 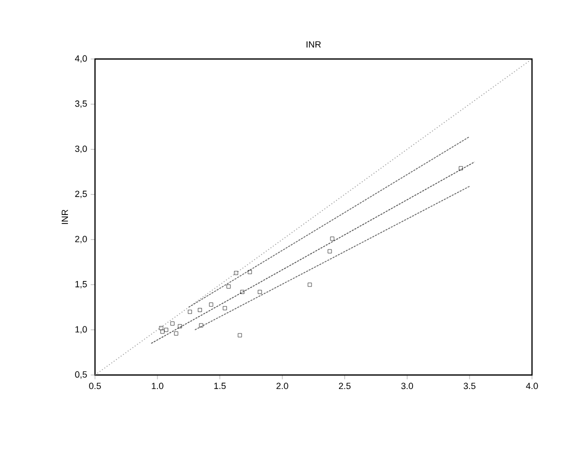 What do you see at coordinates (470, 386) in the screenshot?
I see `x-tick-label: 3.5` at bounding box center [470, 386].